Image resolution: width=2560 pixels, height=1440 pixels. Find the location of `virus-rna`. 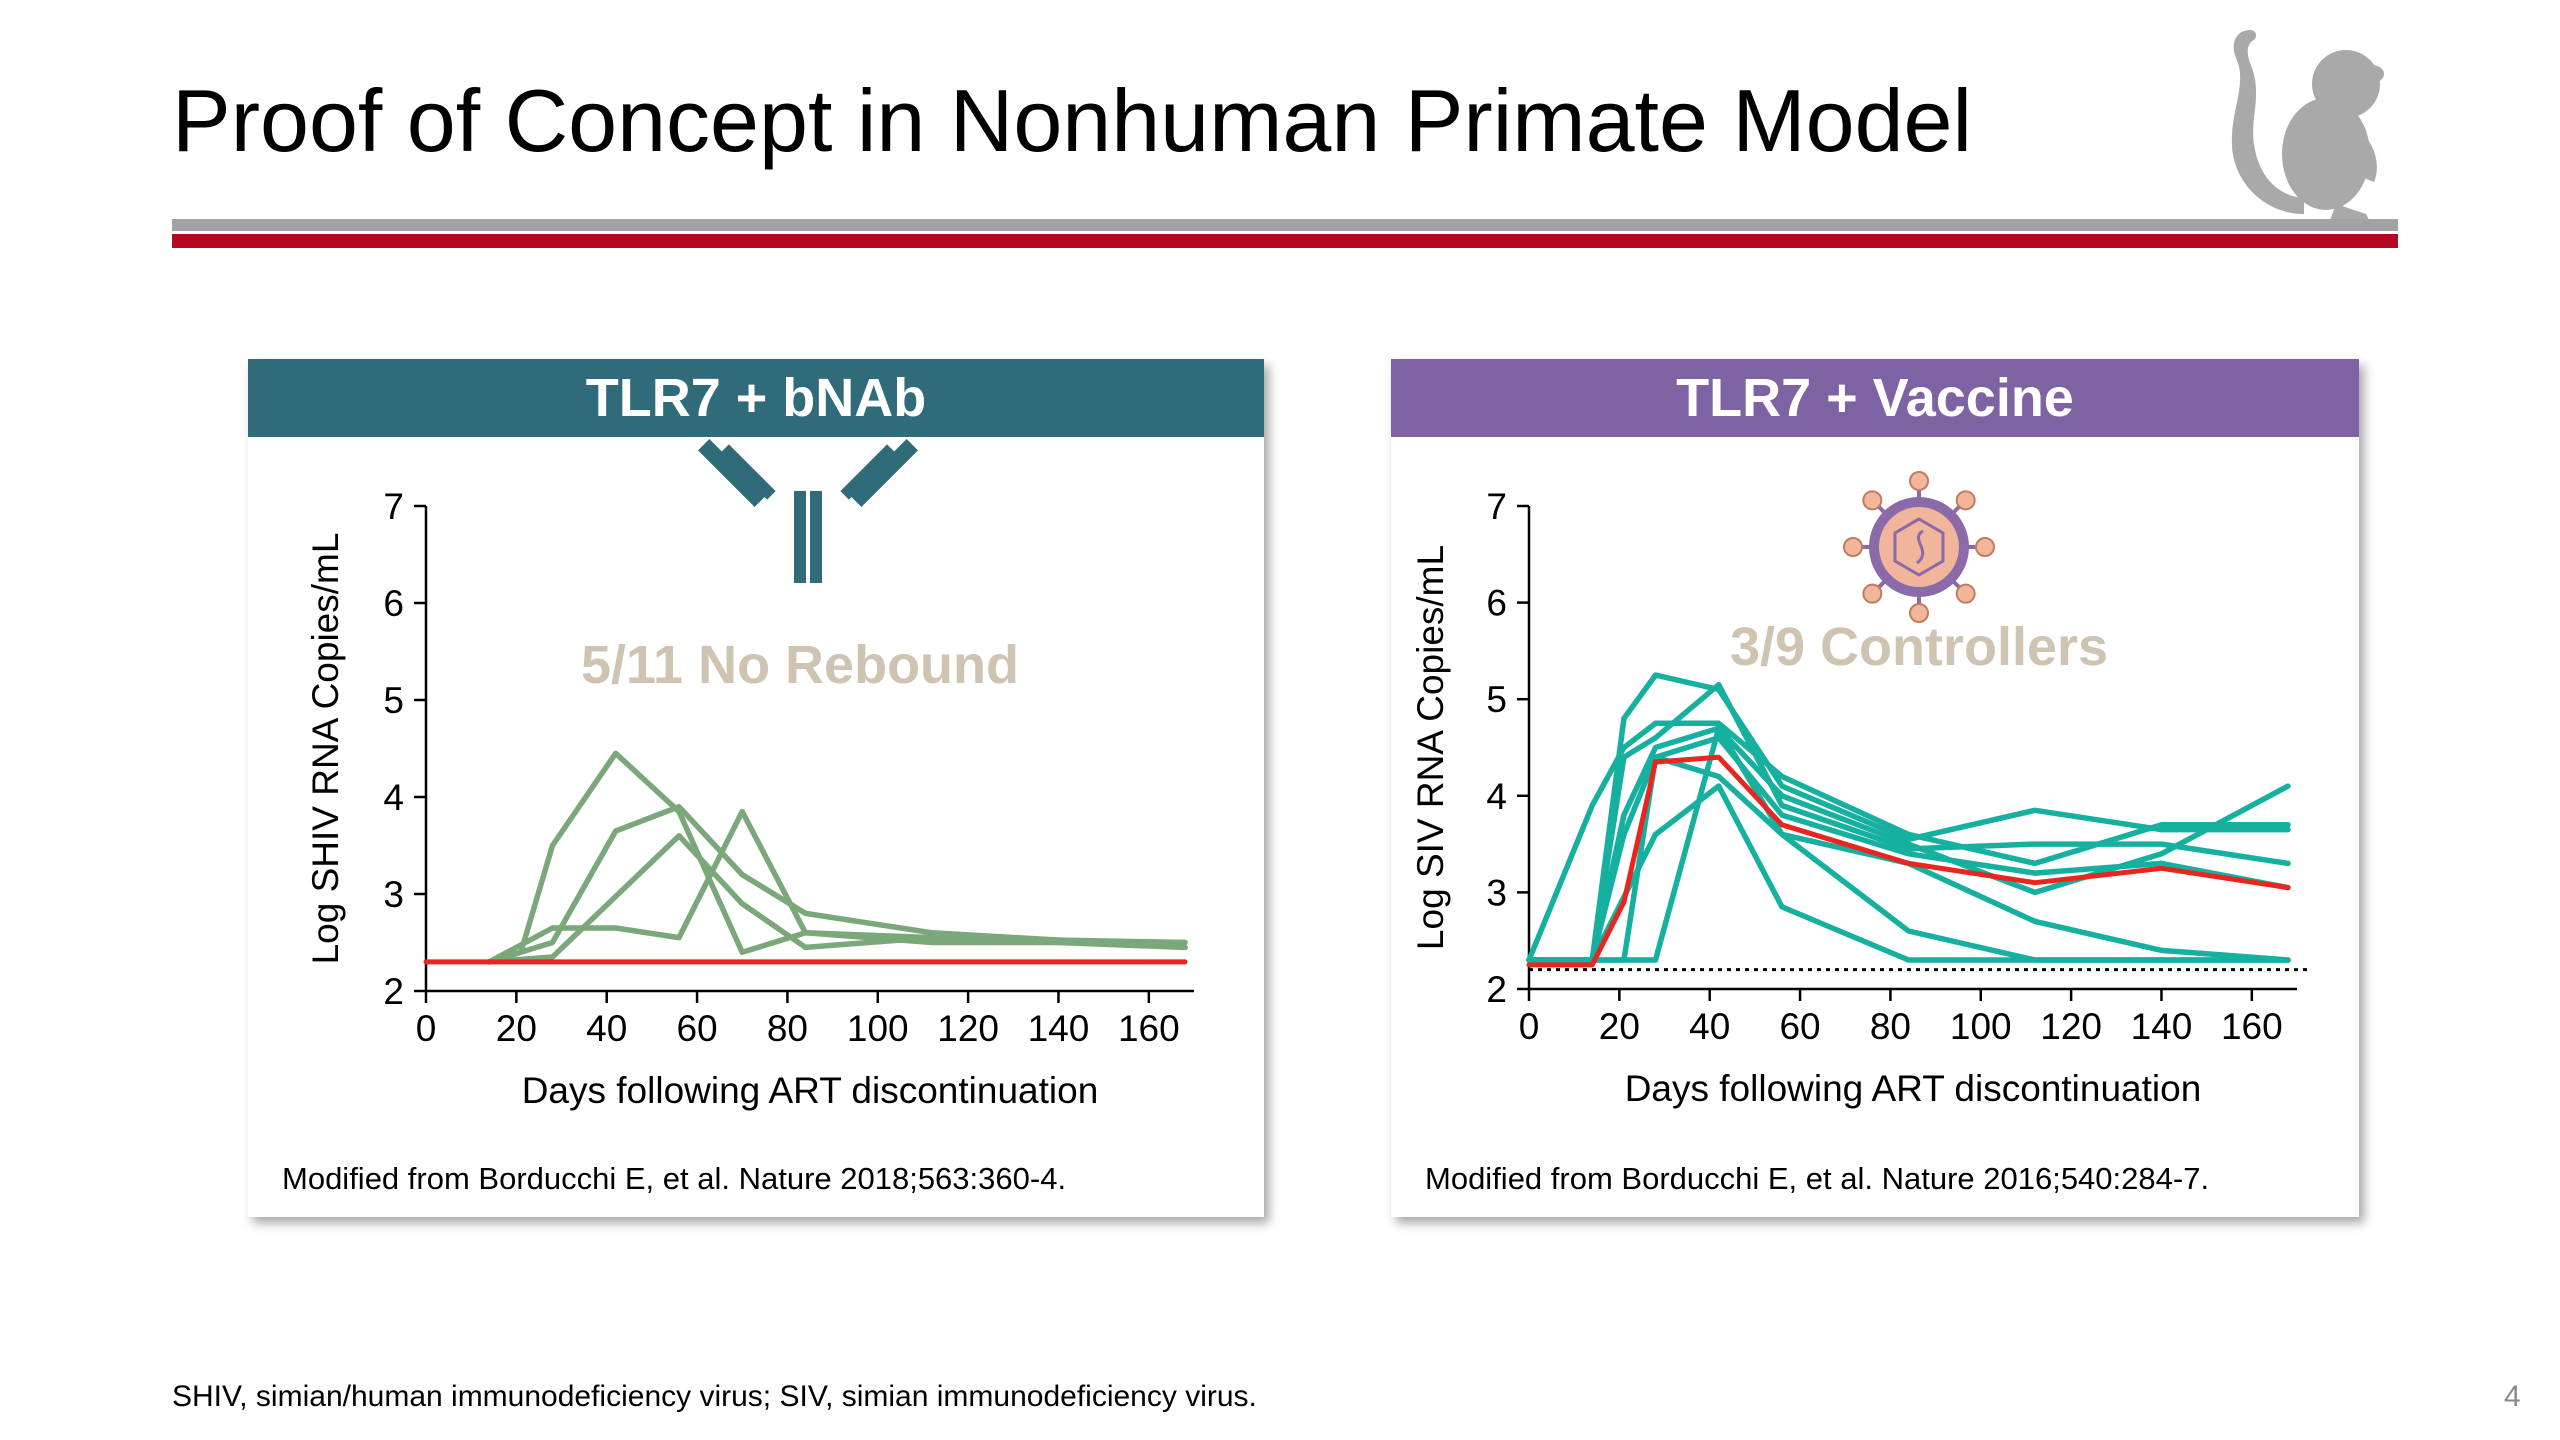

virus-rna is located at coordinates (1920, 547).